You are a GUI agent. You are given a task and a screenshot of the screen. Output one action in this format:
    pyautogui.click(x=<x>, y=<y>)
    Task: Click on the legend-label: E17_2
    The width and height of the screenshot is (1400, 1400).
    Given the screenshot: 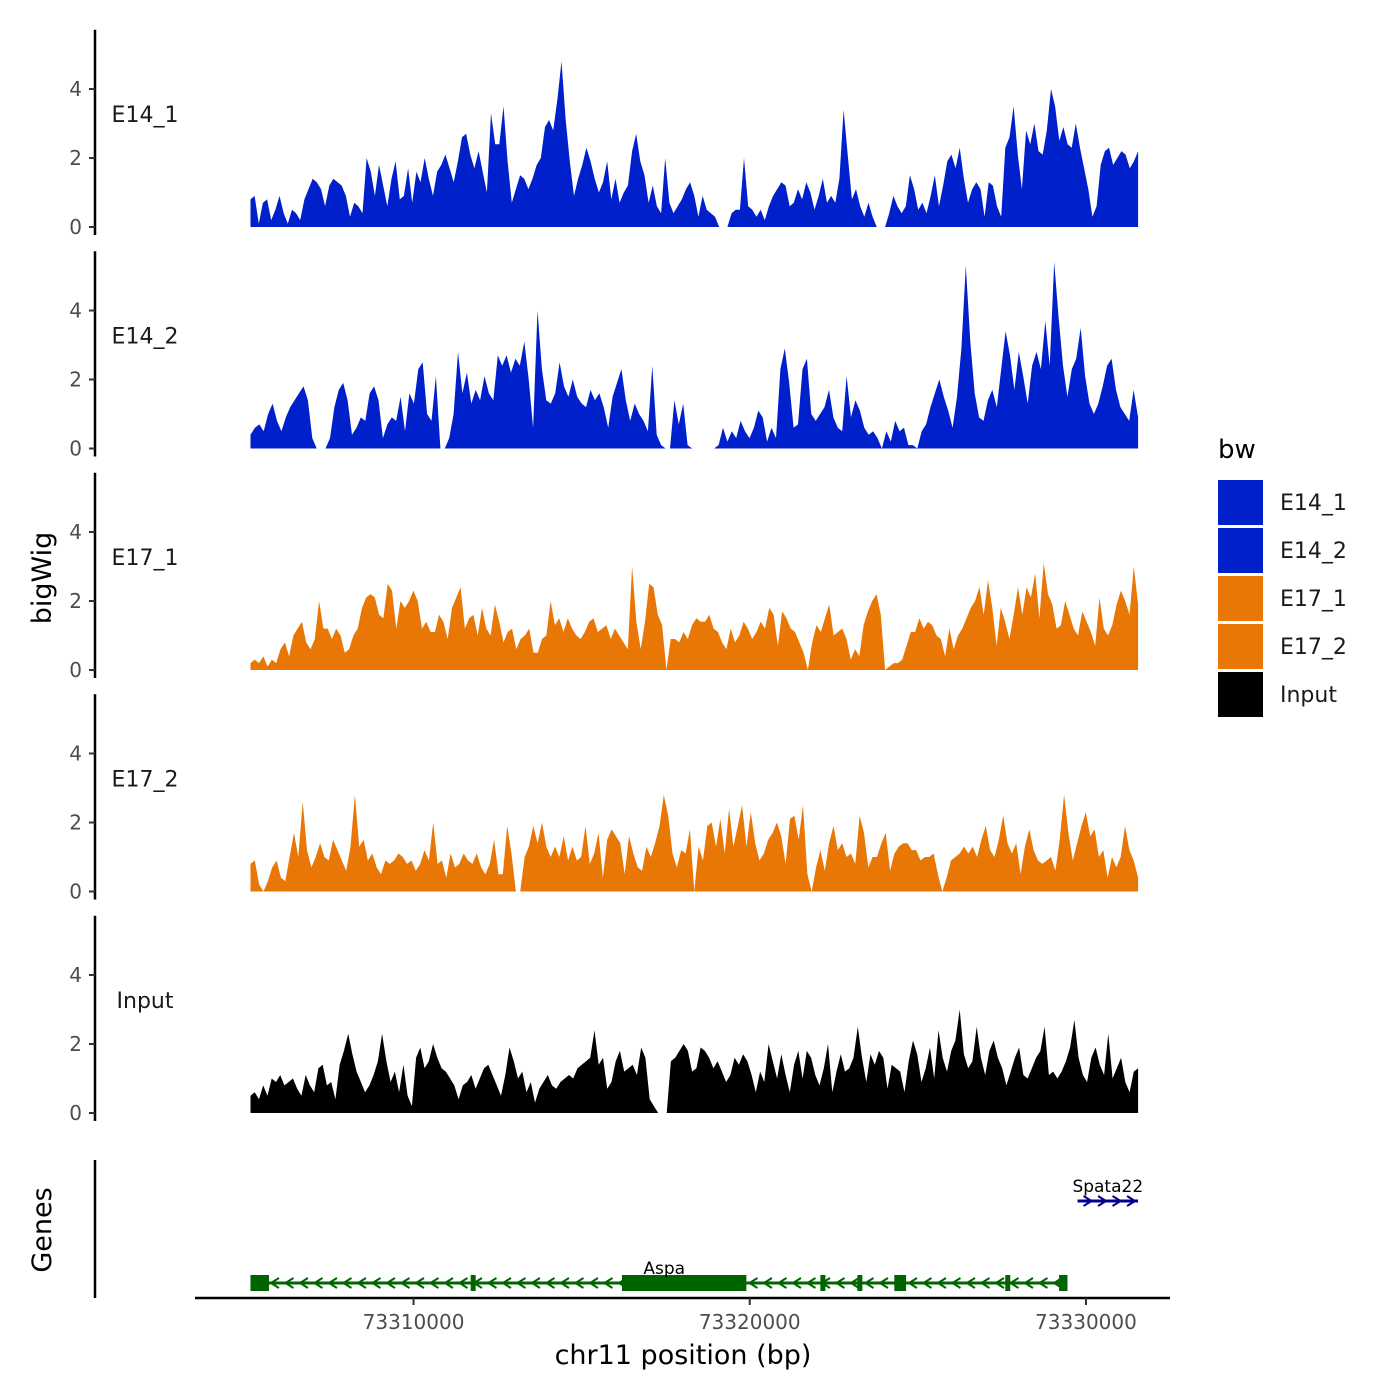 What is the action you would take?
    pyautogui.click(x=1313, y=647)
    